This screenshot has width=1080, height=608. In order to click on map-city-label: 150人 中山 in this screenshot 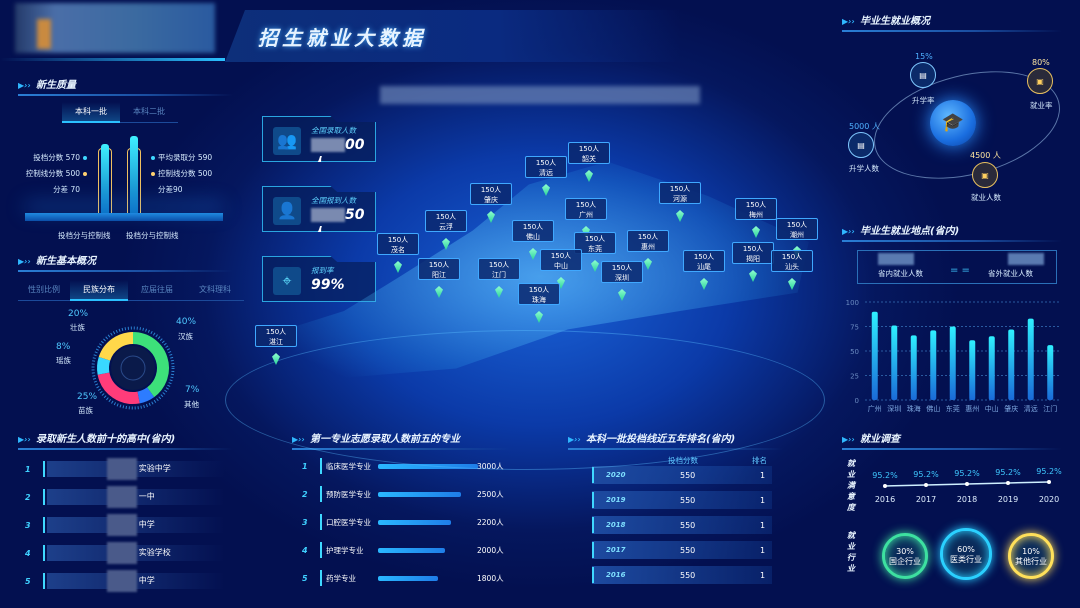, I will do `click(561, 260)`.